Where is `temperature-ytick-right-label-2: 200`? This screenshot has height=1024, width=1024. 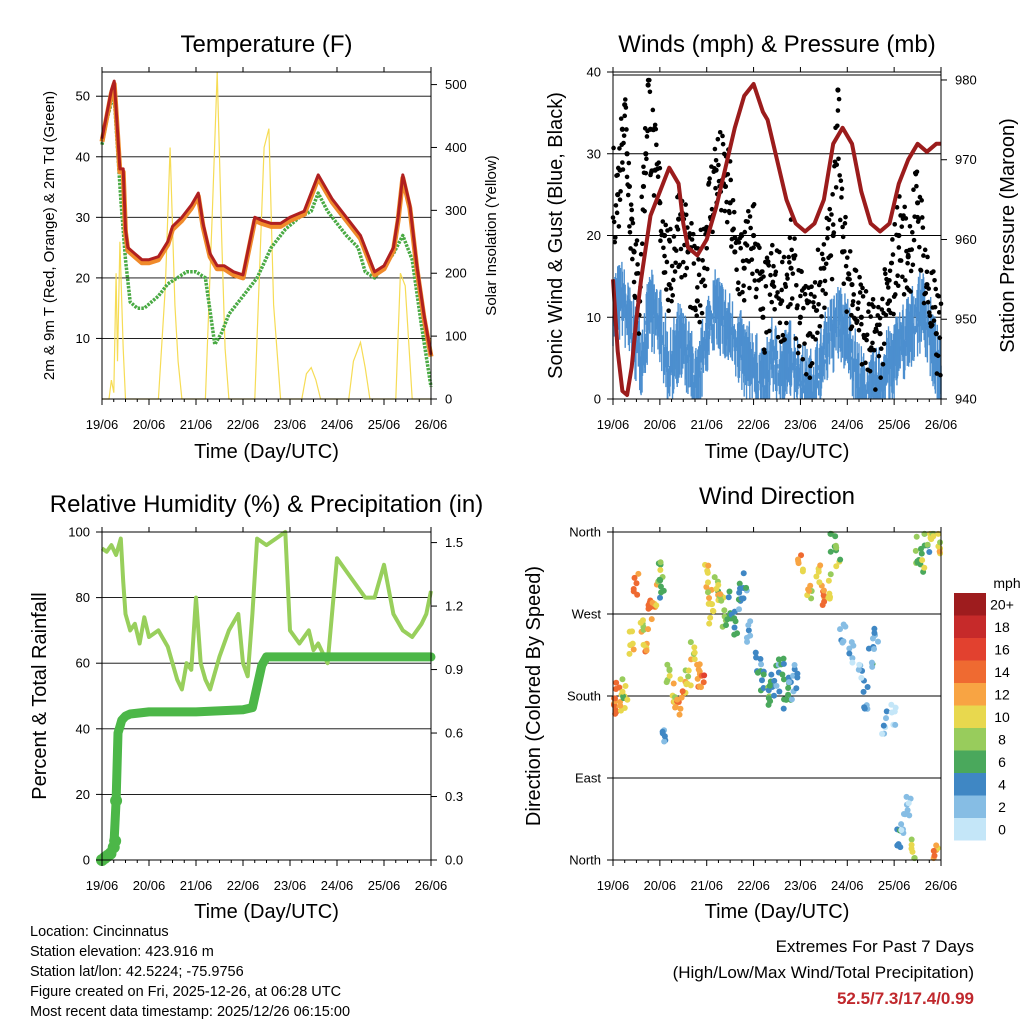
temperature-ytick-right-label-2: 200 is located at coordinates (456, 273).